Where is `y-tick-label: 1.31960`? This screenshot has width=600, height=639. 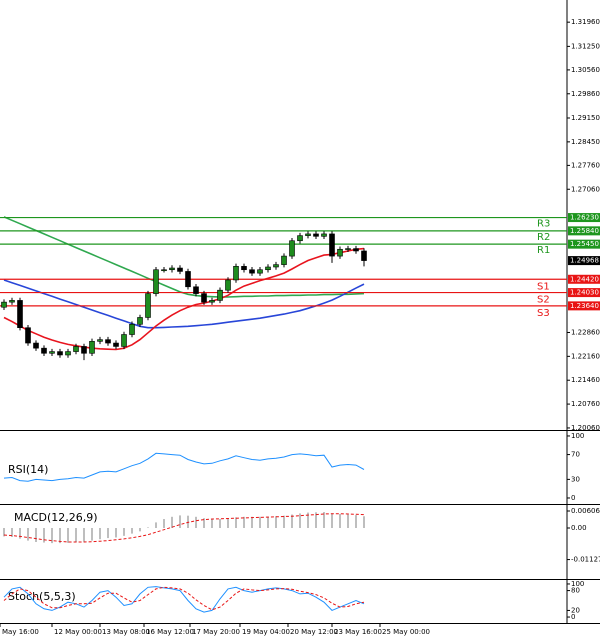 y-tick-label: 1.31960 is located at coordinates (585, 22).